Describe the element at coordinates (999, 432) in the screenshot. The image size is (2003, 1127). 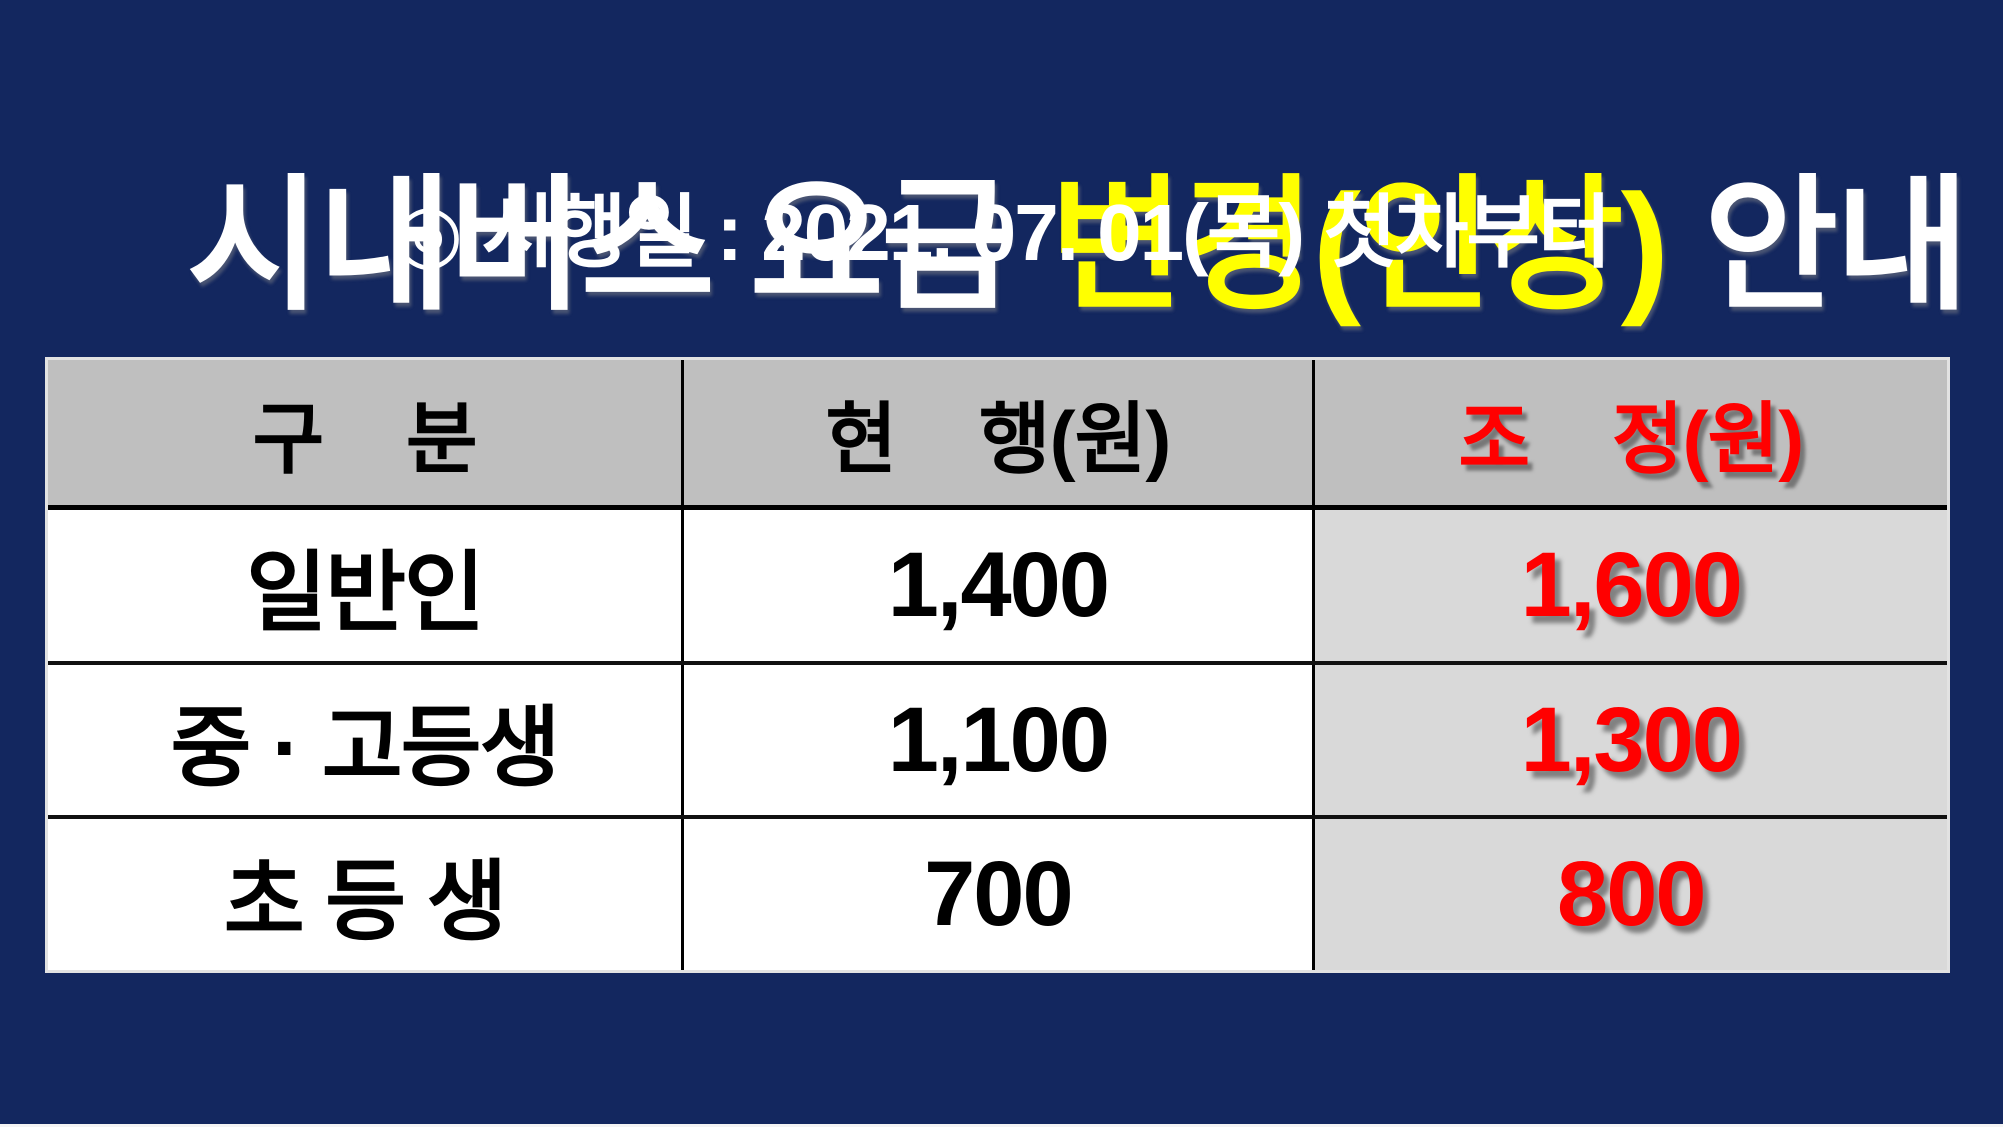
I see `column-header-current: 현 행(원)` at that location.